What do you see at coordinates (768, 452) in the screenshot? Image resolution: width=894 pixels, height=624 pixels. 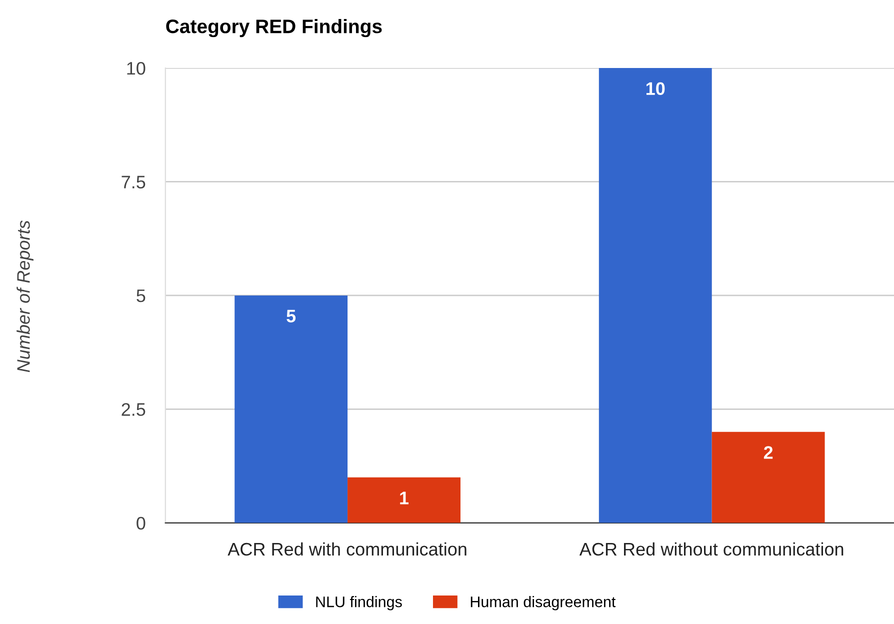 I see `data-label: 2` at bounding box center [768, 452].